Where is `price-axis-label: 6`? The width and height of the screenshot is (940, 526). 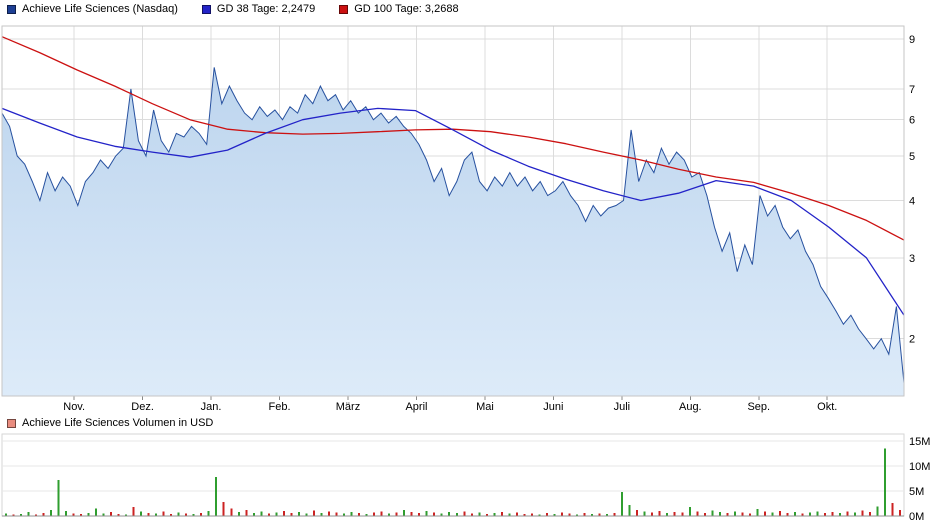 price-axis-label: 6 is located at coordinates (912, 121).